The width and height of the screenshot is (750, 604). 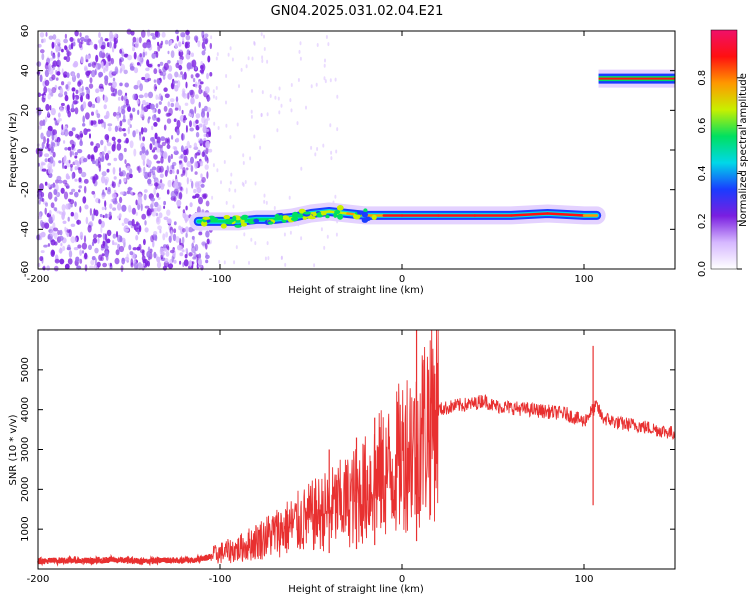 What do you see at coordinates (38, 579) in the screenshot?
I see `x-tick-label: -200` at bounding box center [38, 579].